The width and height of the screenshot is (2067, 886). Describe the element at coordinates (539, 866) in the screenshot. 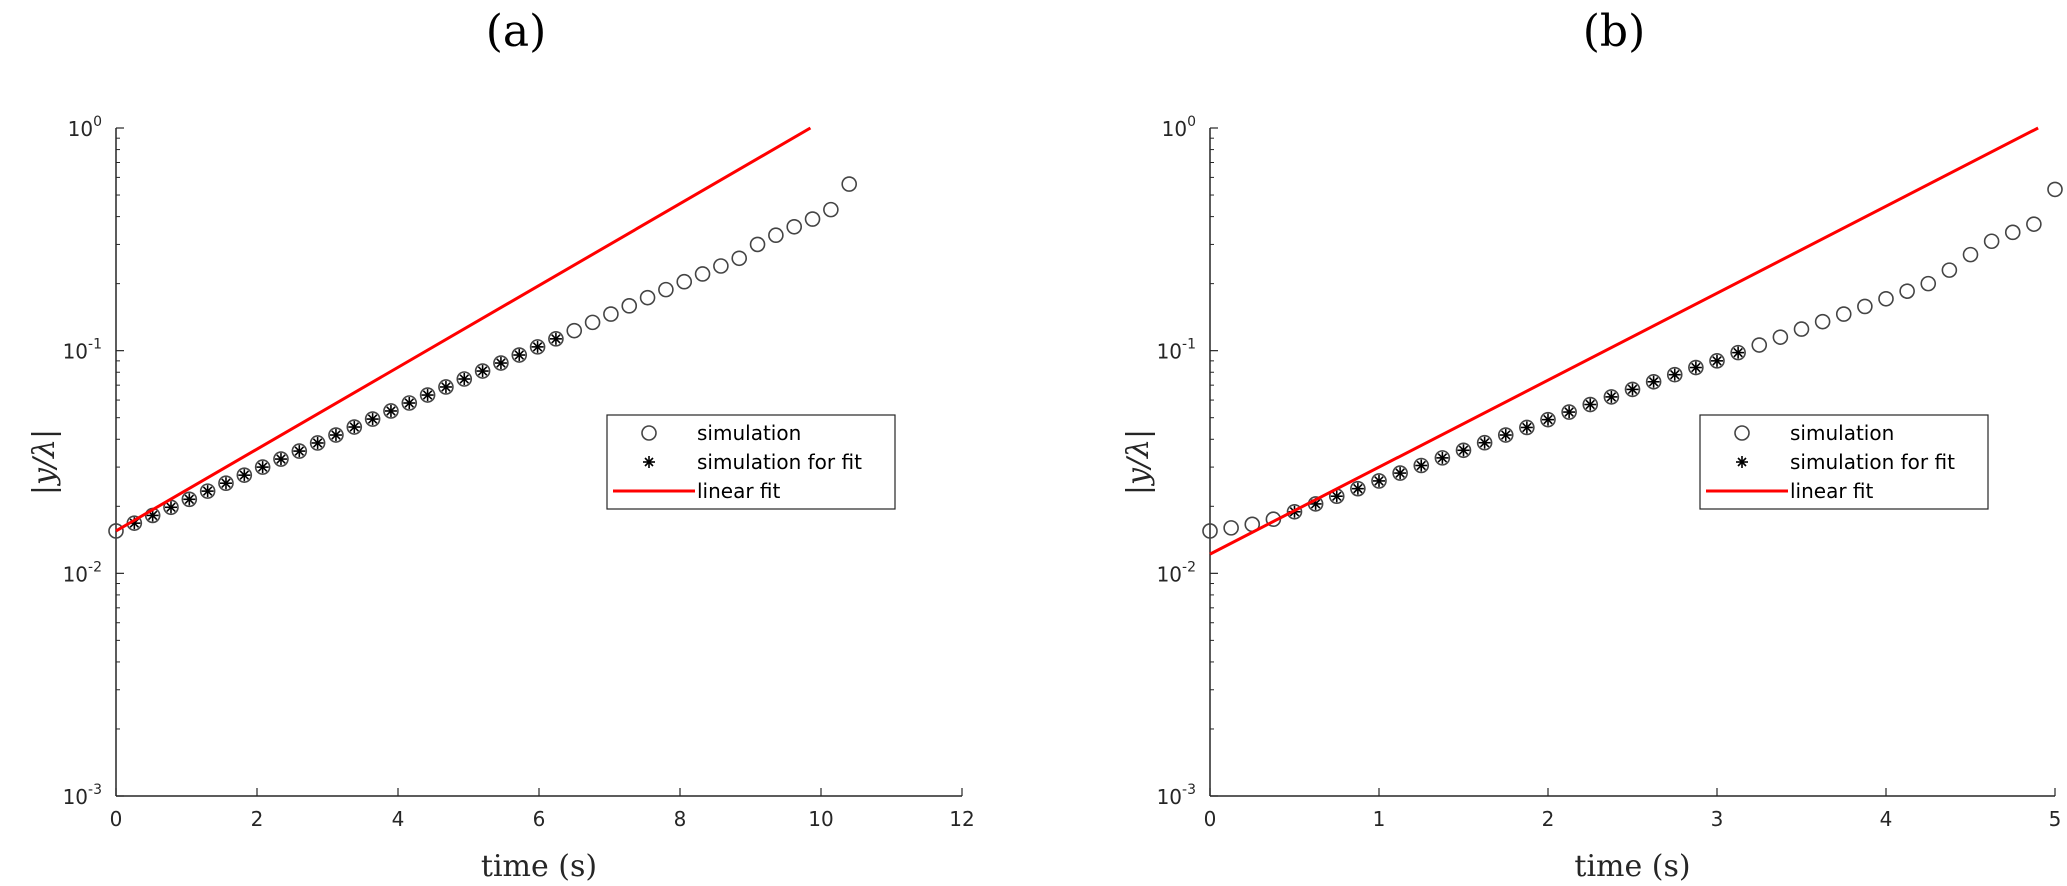

I see `x-axis-label: time (s)` at that location.